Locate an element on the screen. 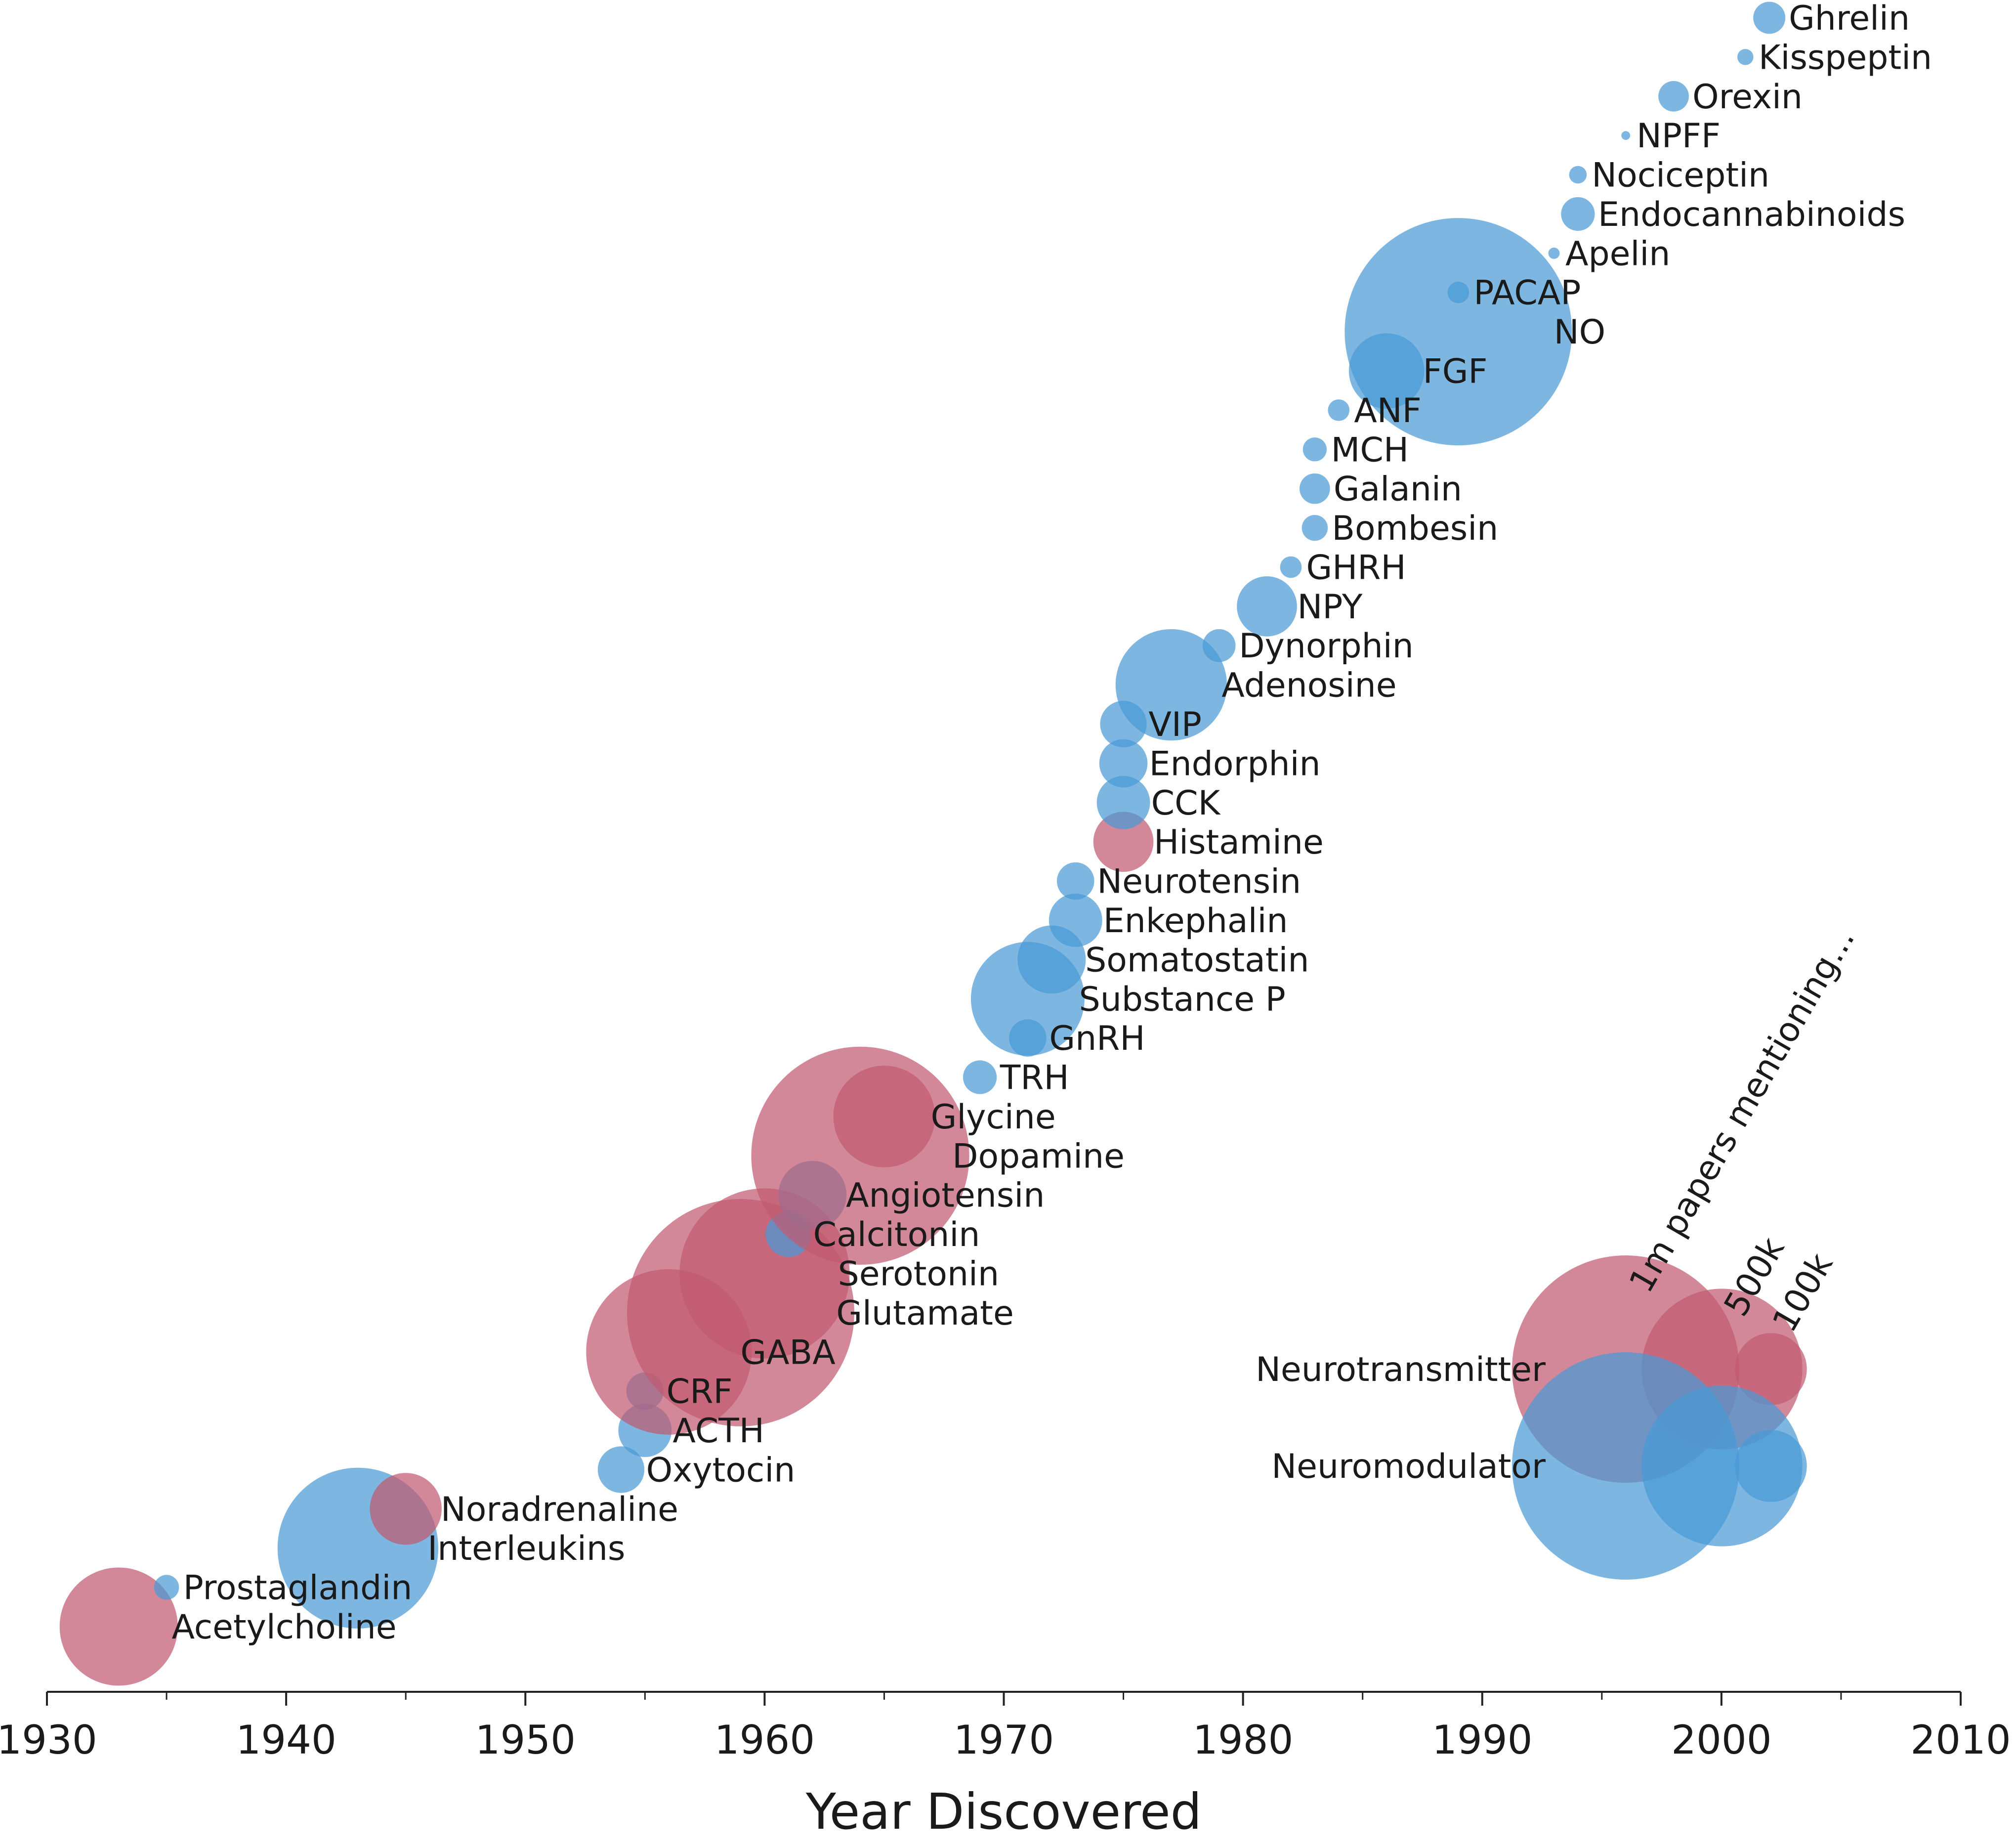 This screenshot has width=2016, height=1848. legend-bubble-neuromodulator-500k is located at coordinates (1722, 1466).